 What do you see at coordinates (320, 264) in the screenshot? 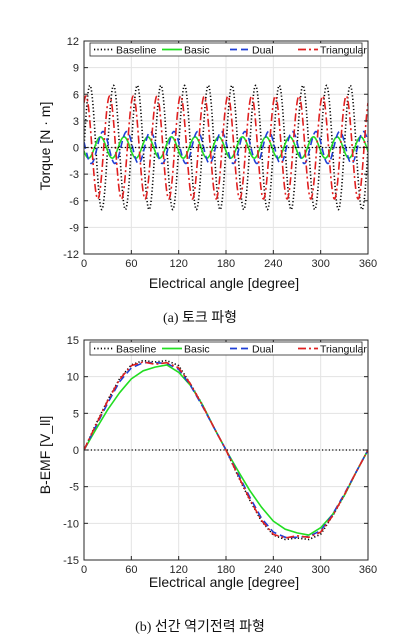
I see `torque-x-tick-label: 300` at bounding box center [320, 264].